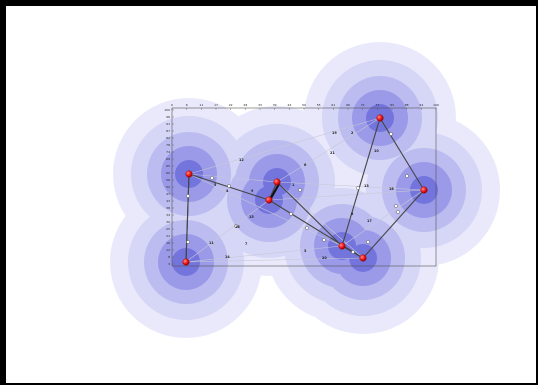  What do you see at coordinates (227, 191) in the screenshot?
I see `annotation-label: 4` at bounding box center [227, 191].